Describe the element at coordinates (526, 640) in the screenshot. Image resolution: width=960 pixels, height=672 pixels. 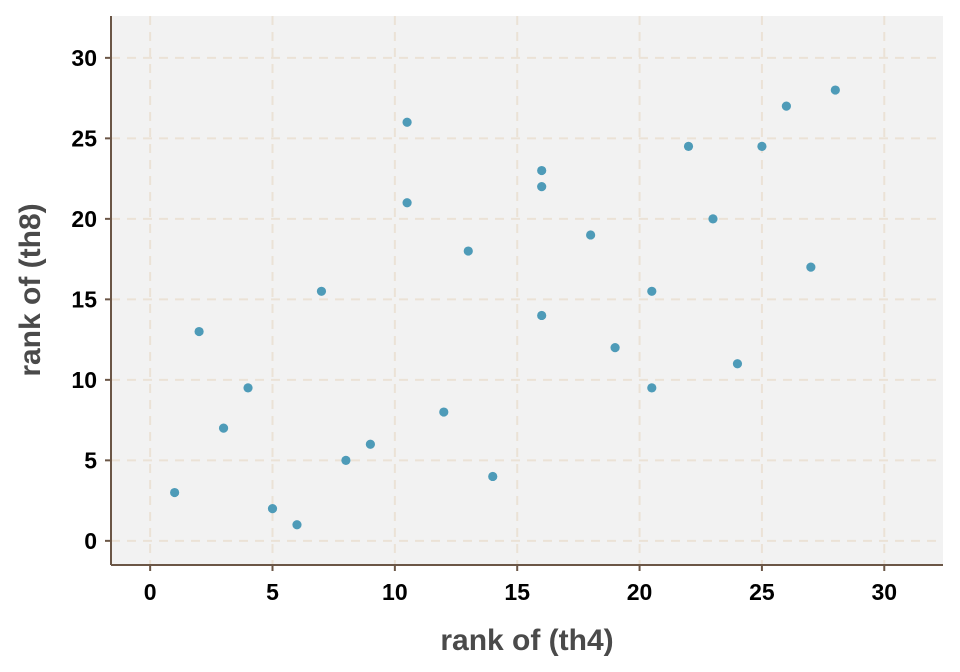
I see `x-axis-title: rank of (th4)` at that location.